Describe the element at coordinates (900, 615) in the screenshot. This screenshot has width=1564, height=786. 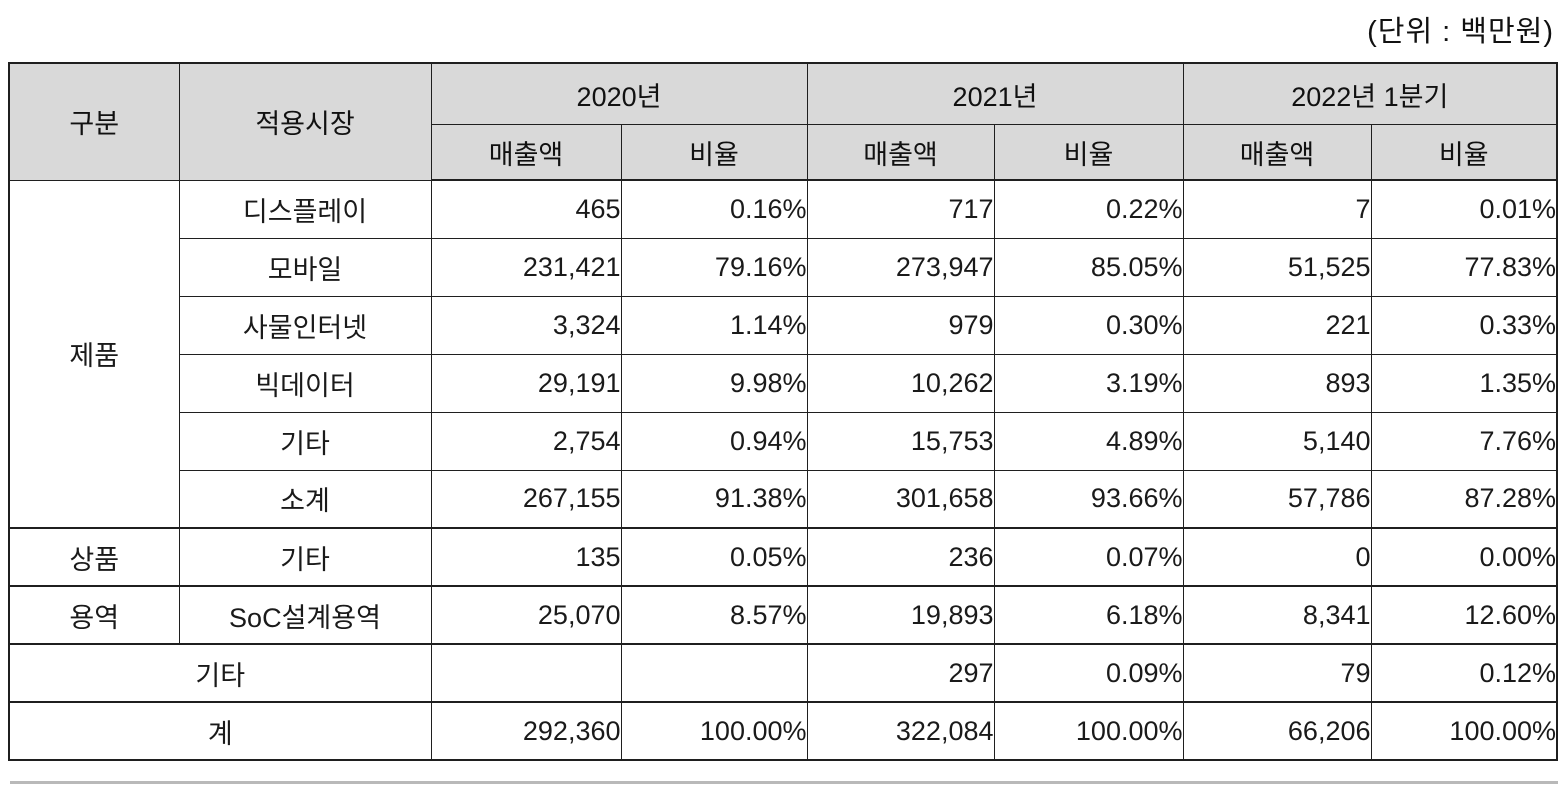
I see `revenue-cell-2021: 19,893` at that location.